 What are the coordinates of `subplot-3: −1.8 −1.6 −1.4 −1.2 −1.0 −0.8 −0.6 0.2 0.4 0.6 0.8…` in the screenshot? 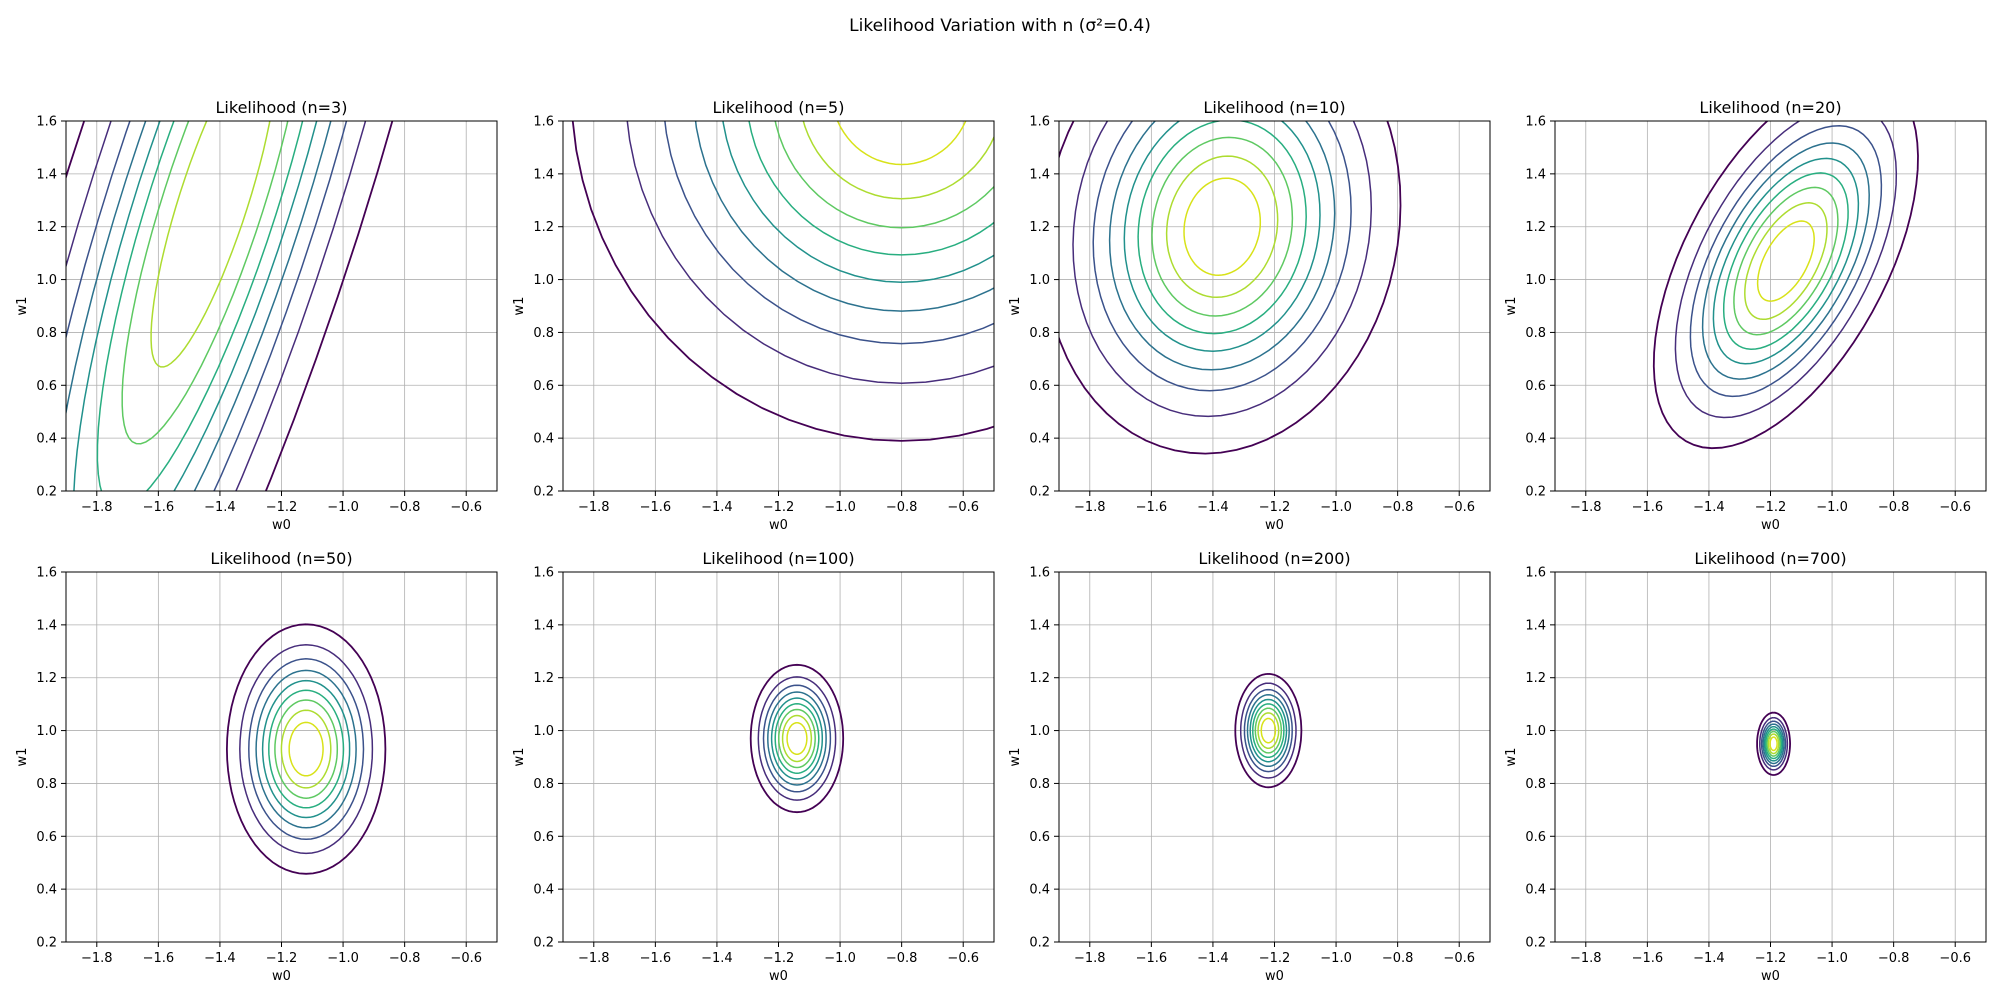 It's located at (1249, 315).